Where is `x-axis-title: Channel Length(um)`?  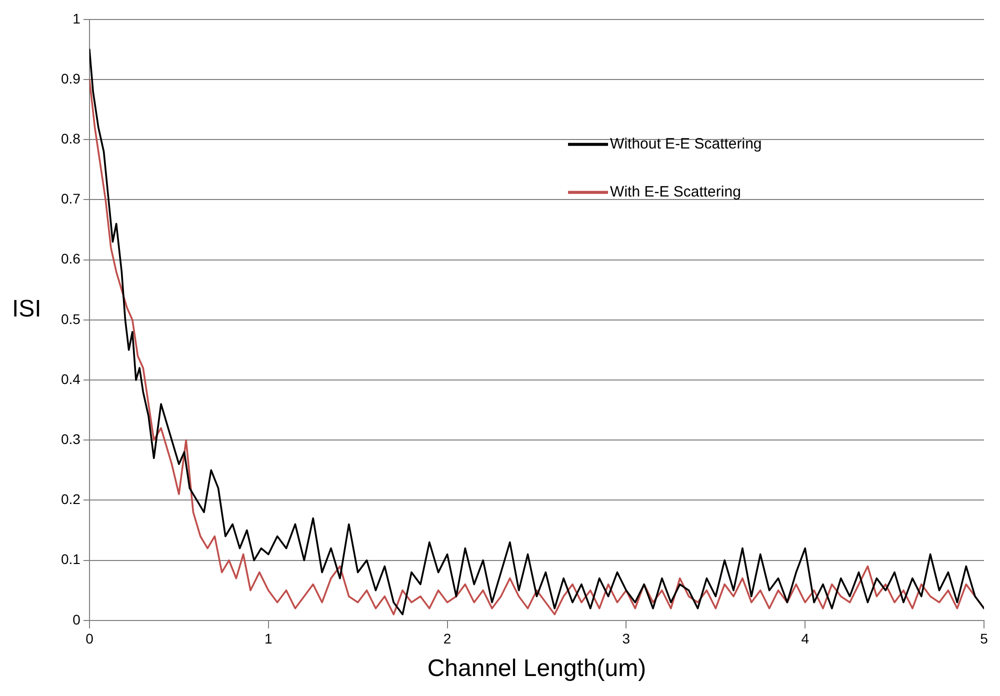
x-axis-title: Channel Length(um) is located at coordinates (536, 668).